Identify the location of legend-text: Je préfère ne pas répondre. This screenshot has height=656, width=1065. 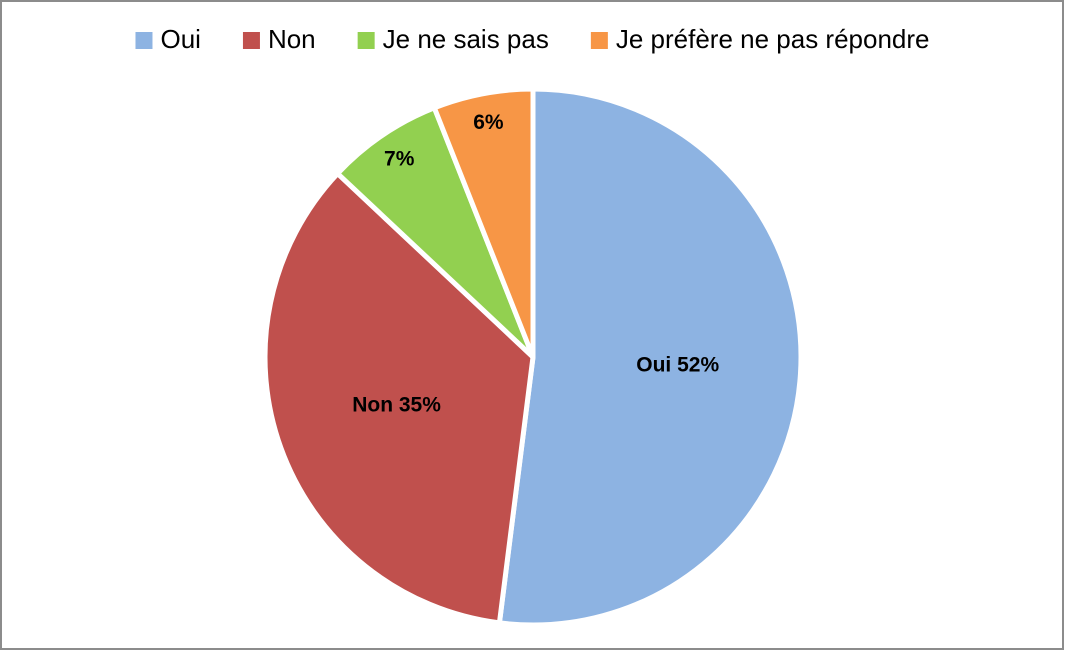
(773, 39).